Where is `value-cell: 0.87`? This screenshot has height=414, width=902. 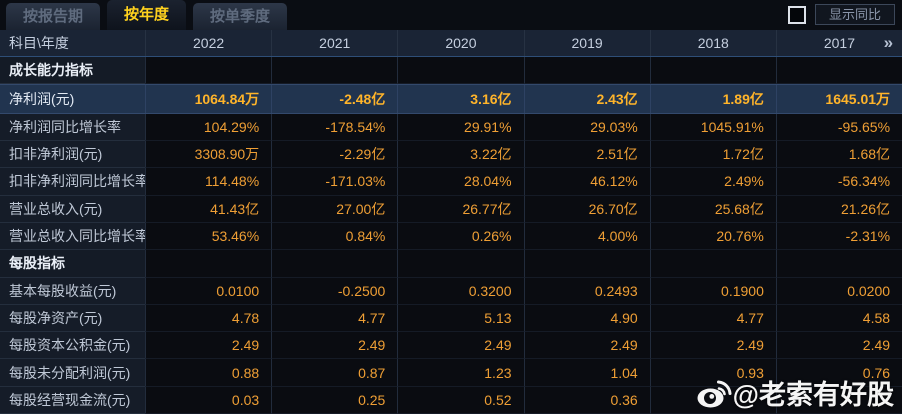
value-cell: 0.87 is located at coordinates (334, 373).